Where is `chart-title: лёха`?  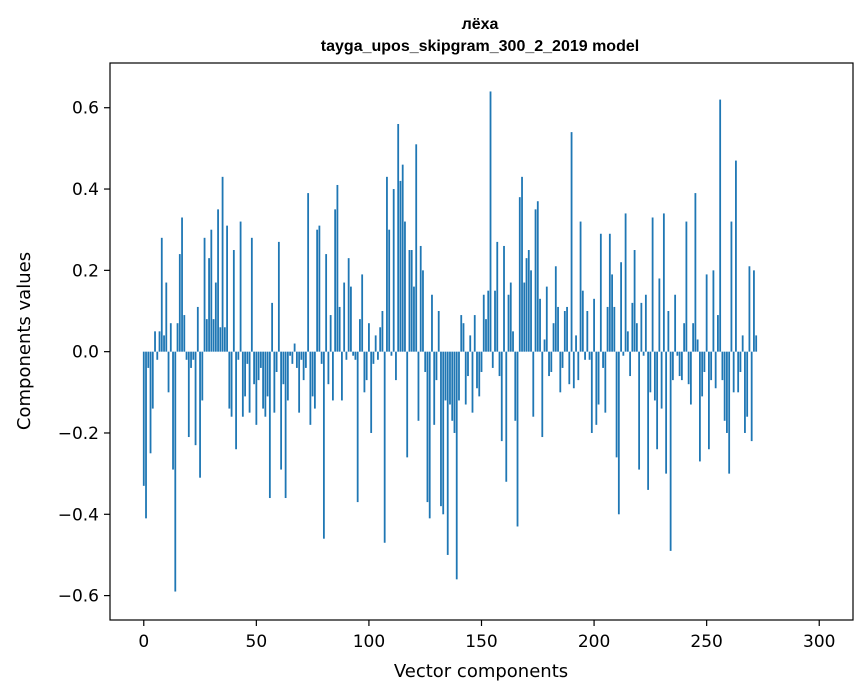 chart-title: лёха is located at coordinates (480, 24).